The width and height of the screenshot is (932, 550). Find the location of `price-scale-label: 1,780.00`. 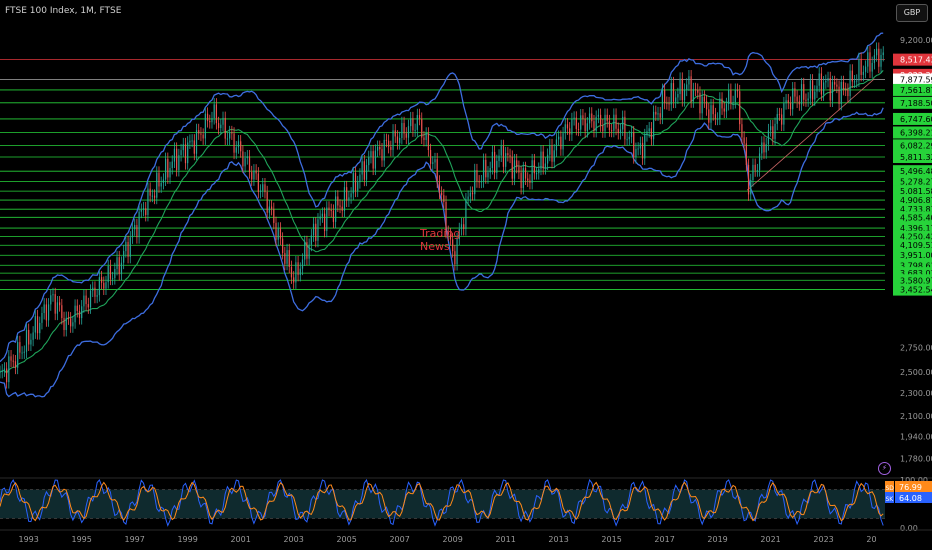

price-scale-label: 1,780.00 is located at coordinates (916, 458).